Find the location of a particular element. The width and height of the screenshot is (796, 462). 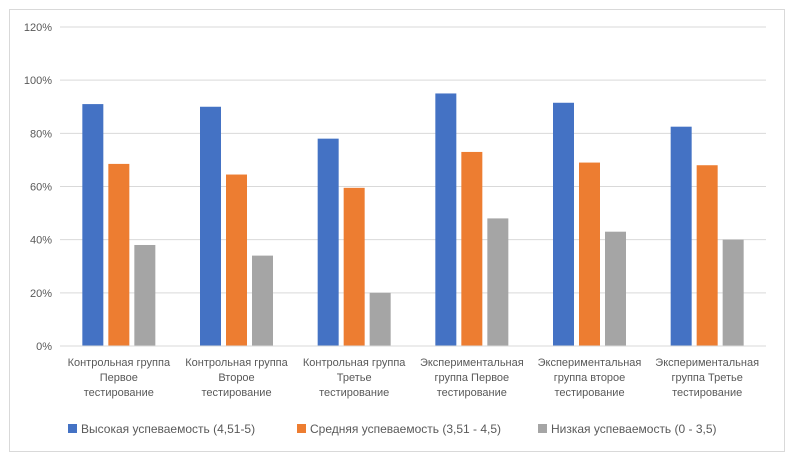

x-tick-label: группа Третье is located at coordinates (706, 378).